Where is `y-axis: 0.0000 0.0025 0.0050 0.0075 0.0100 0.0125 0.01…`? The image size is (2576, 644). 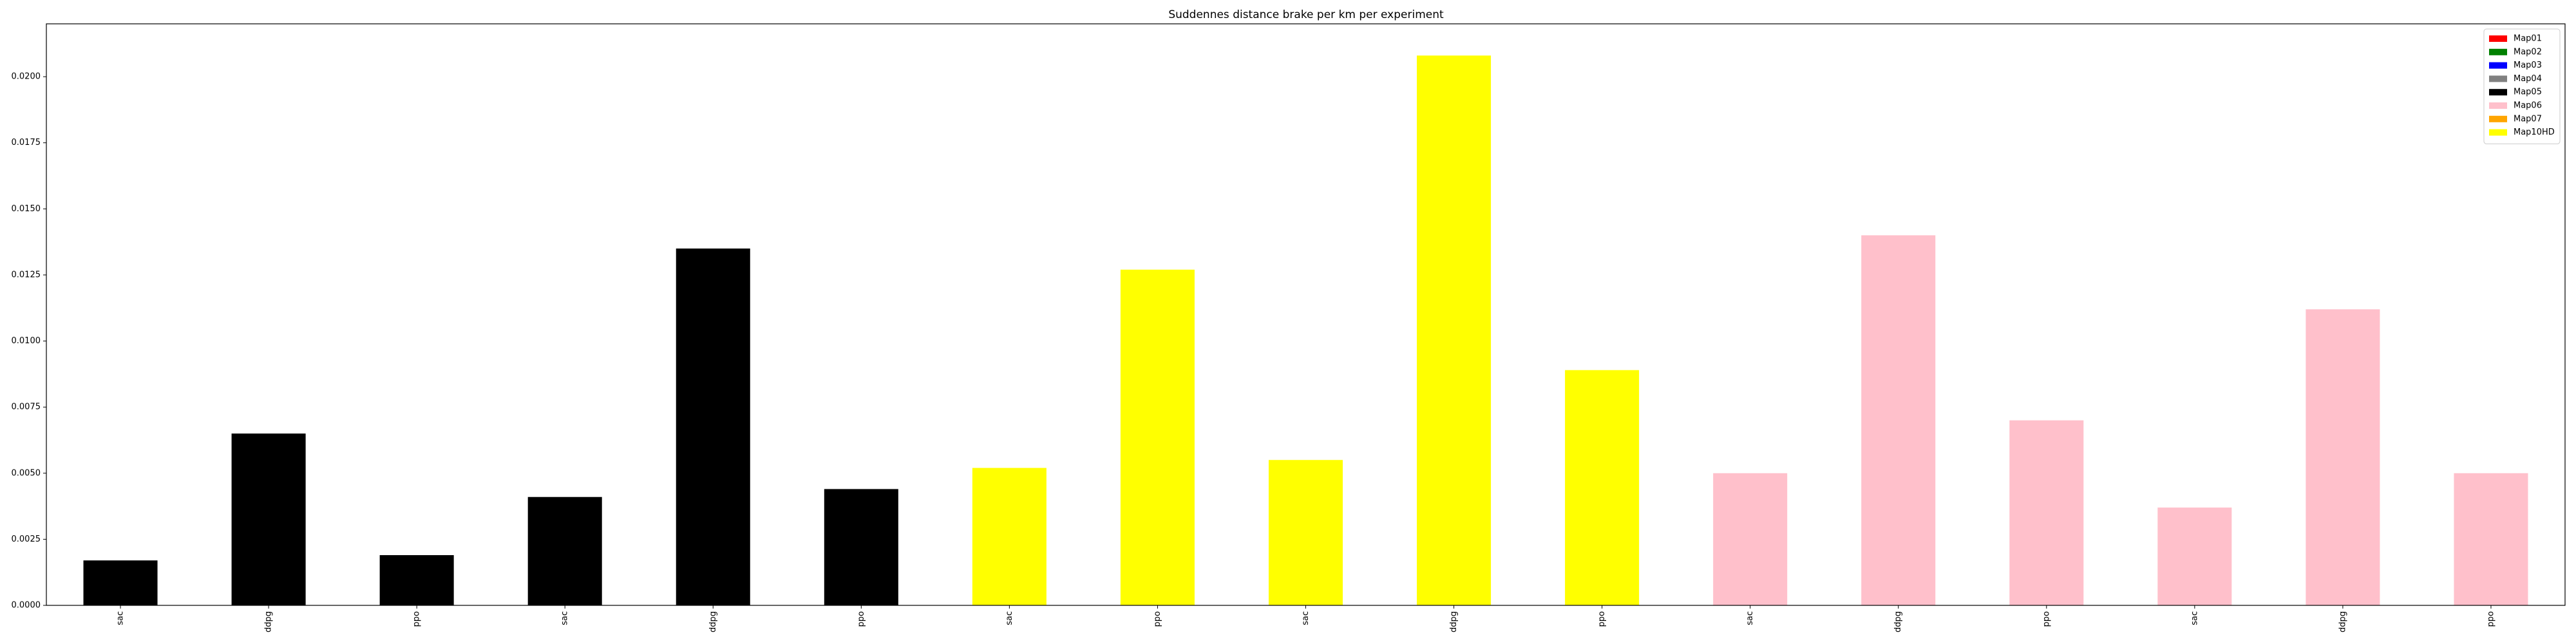
y-axis: 0.0000 0.0025 0.0050 0.0075 0.0100 0.0125 0.01… is located at coordinates (29, 341).